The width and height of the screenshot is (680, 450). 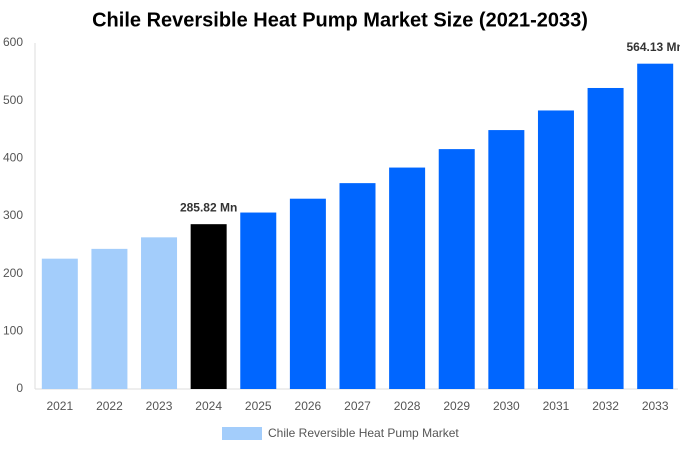 I want to click on x-tick-label: 2030, so click(x=506, y=406).